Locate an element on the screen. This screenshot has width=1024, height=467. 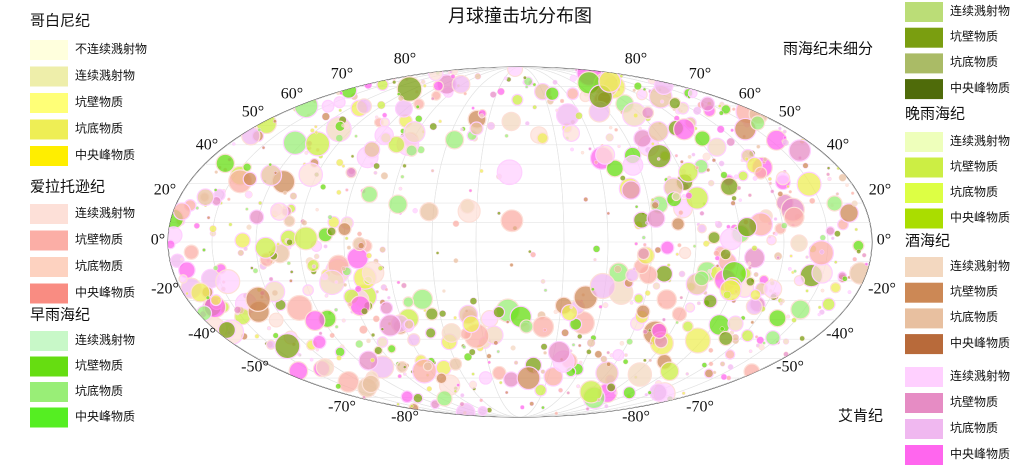
latitude-label: 40° is located at coordinates (207, 145).